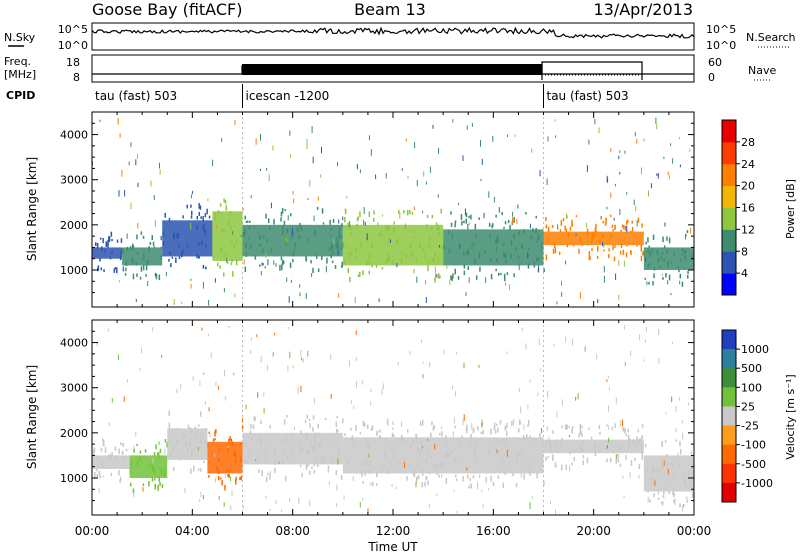 This screenshot has height=554, width=800. I want to click on colorbar-swatch, so click(729, 416).